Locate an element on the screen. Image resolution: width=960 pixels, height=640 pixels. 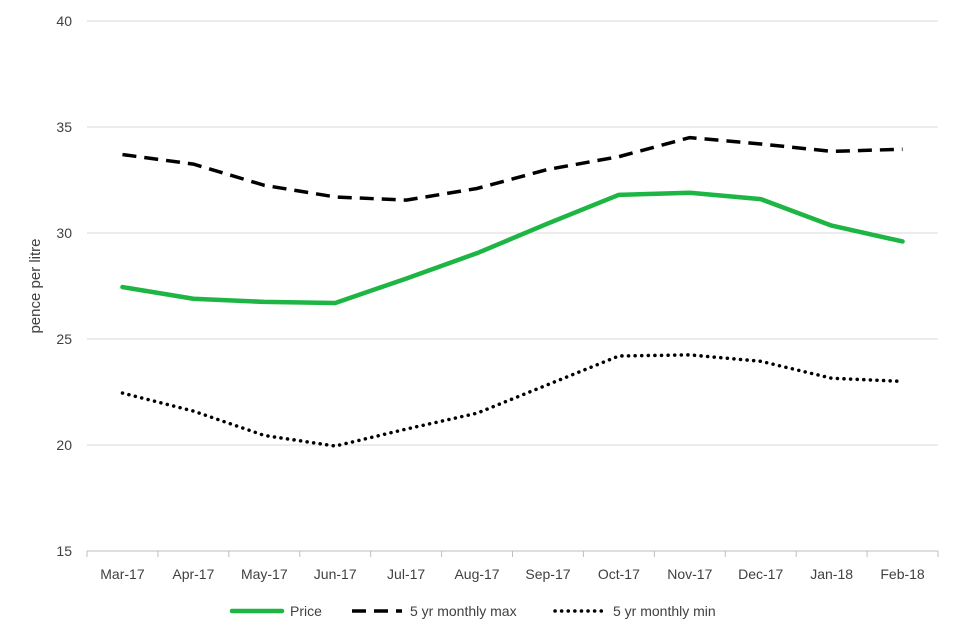
series-line-price is located at coordinates (512, 248).